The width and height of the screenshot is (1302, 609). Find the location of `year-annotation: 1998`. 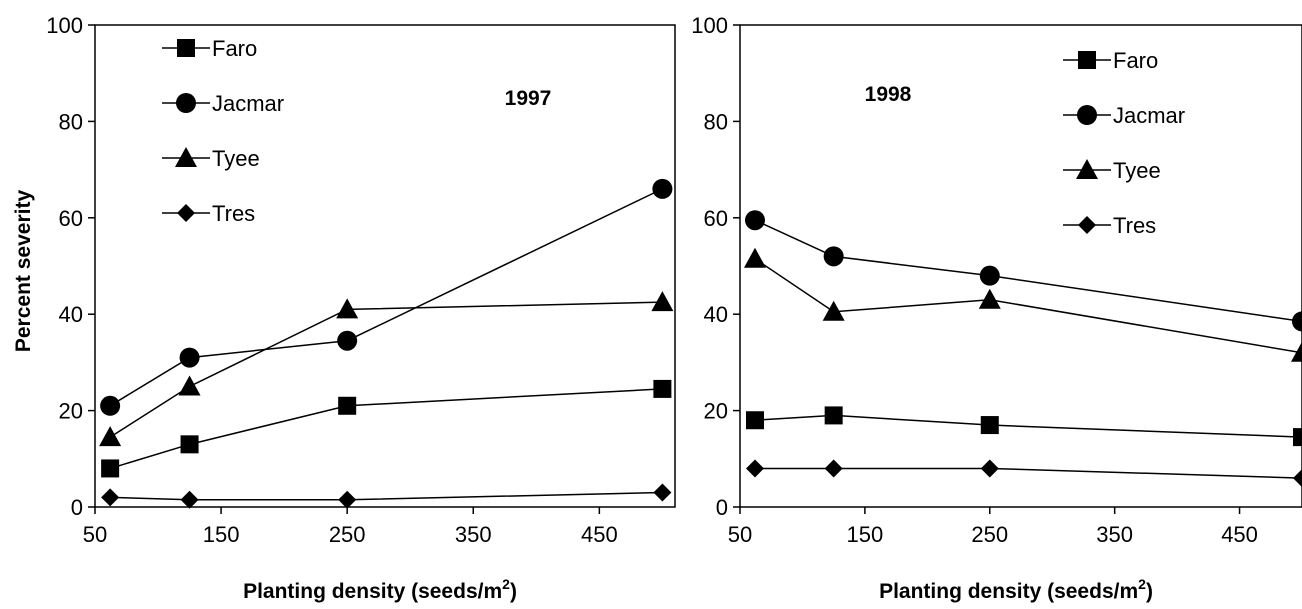

year-annotation: 1998 is located at coordinates (888, 94).